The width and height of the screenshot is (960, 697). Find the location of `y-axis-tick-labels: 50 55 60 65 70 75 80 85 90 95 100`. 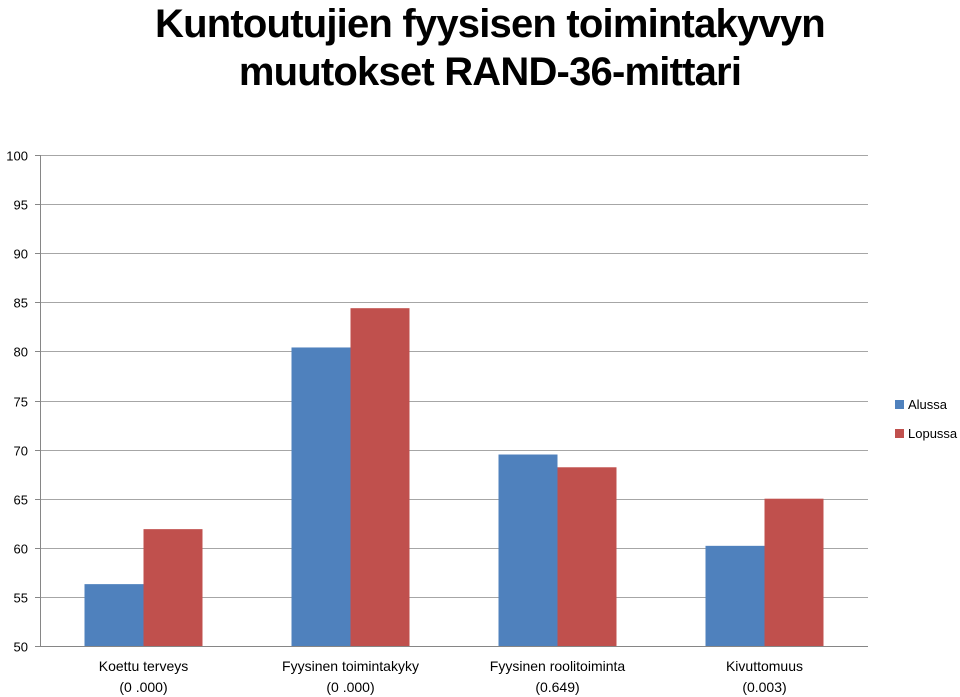

y-axis-tick-labels: 50 55 60 65 70 75 80 85 90 95 100 is located at coordinates (17, 402).